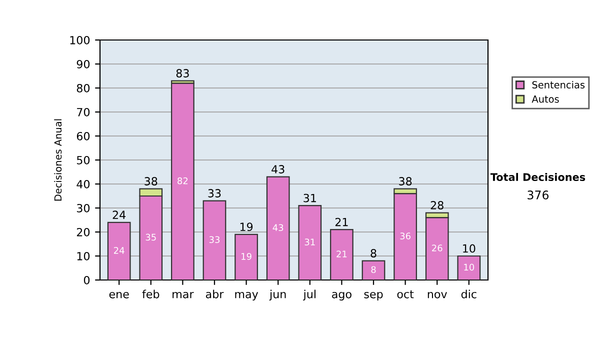  Describe the element at coordinates (558, 84) in the screenshot. I see `legend-label: Sentencias` at that location.